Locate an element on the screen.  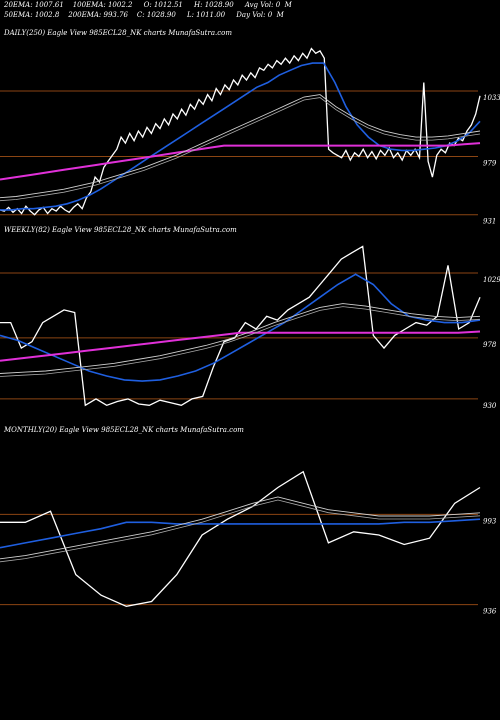
header-ema100: 100EMA: 1002.2 is located at coordinates (102, 5).